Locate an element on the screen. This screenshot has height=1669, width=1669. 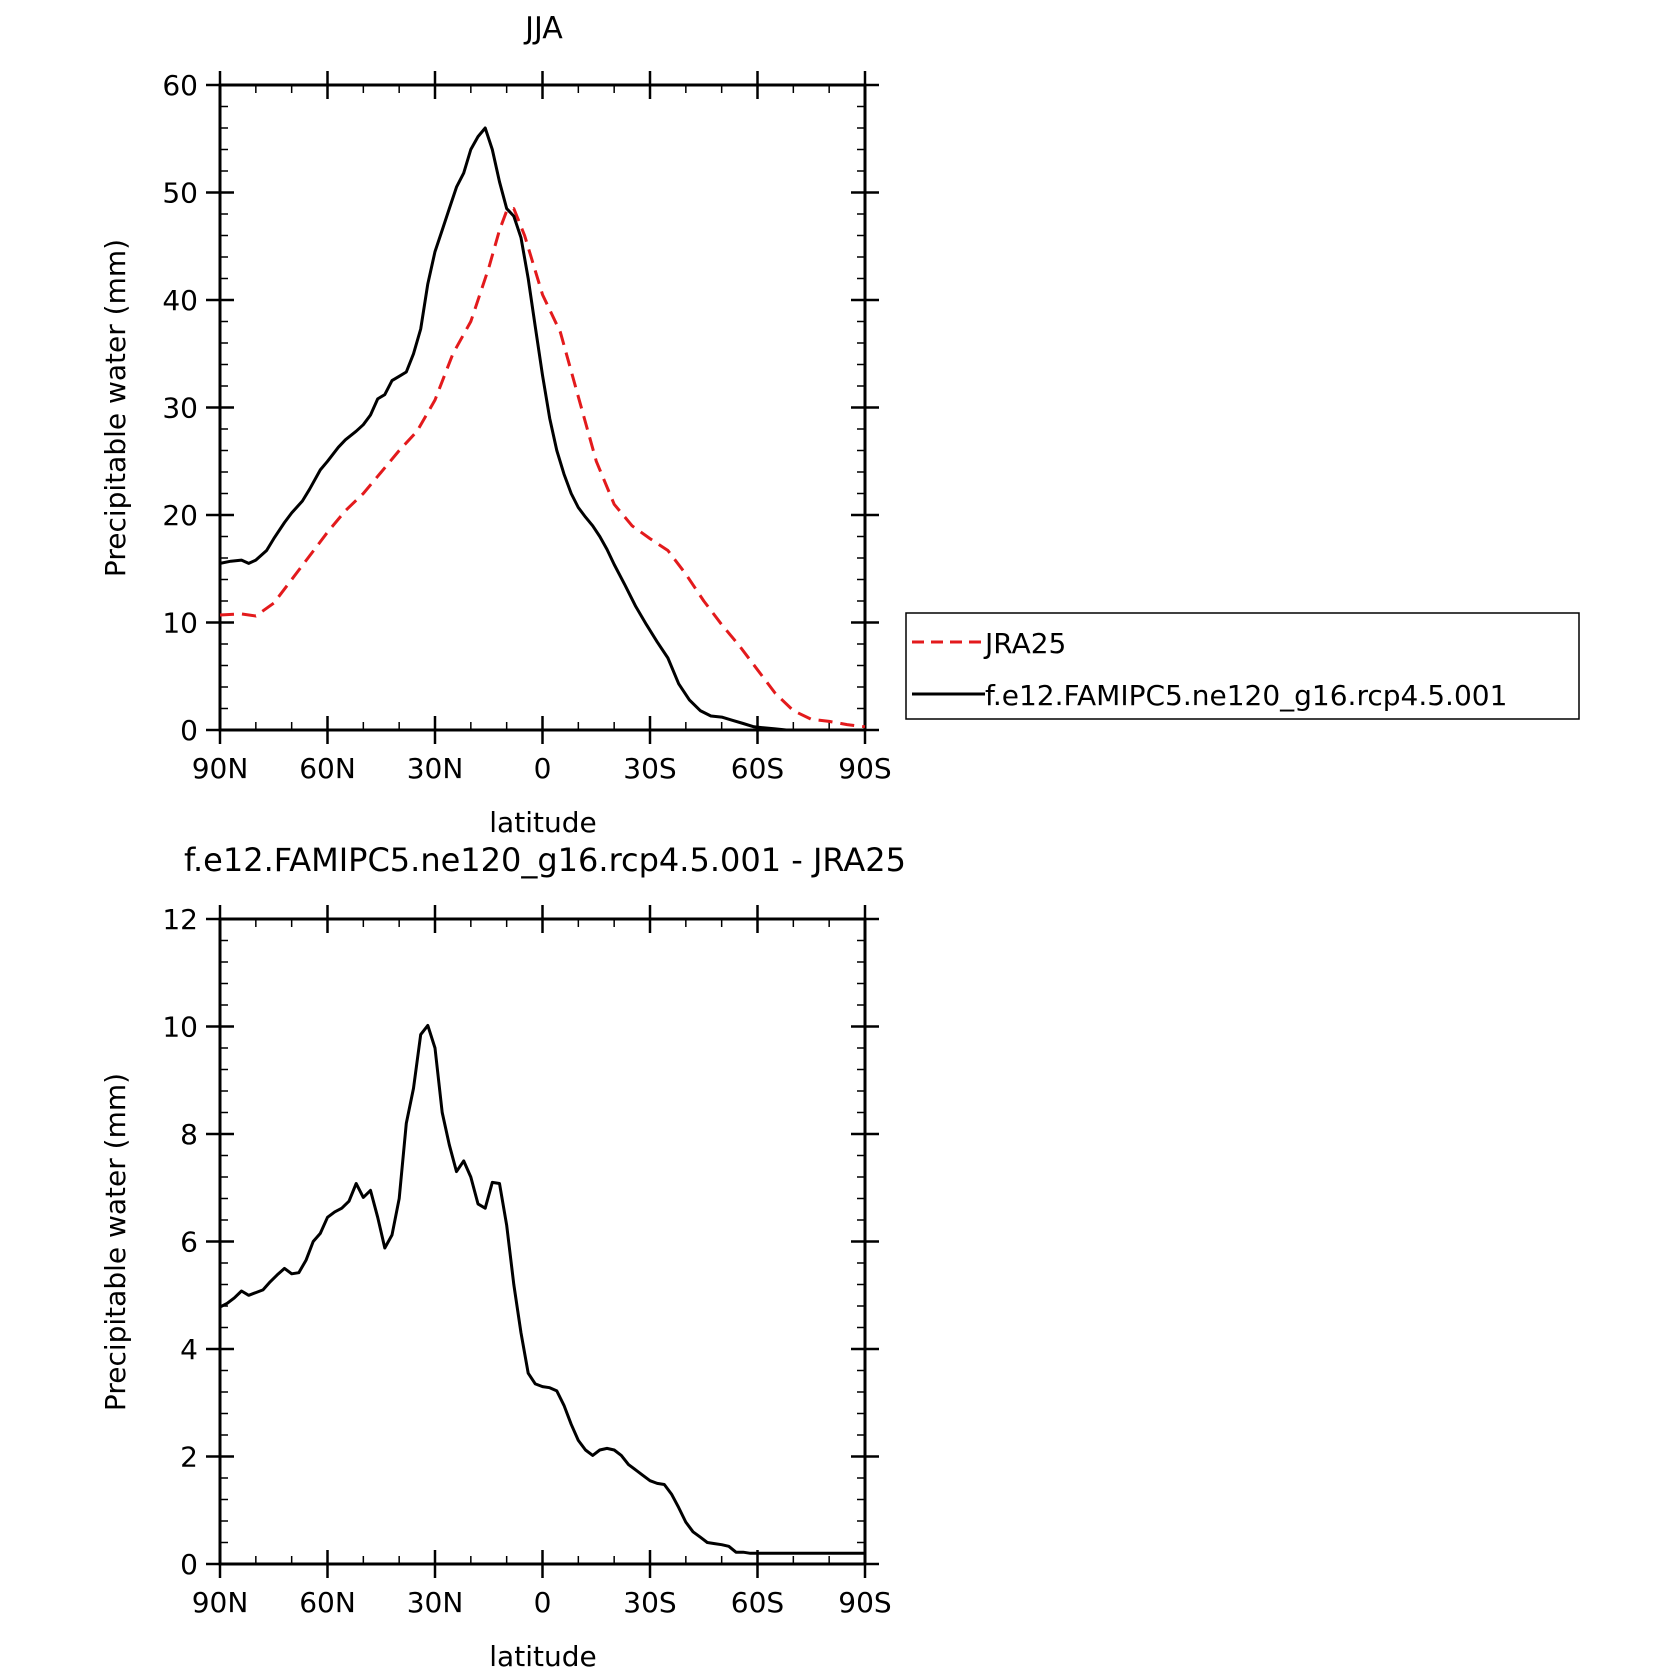
legend-frame is located at coordinates (1242, 666).